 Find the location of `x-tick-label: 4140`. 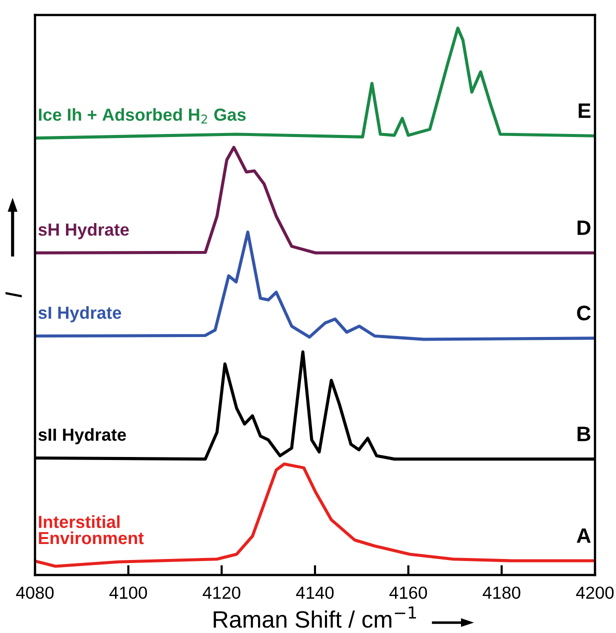

x-tick-label: 4140 is located at coordinates (315, 592).